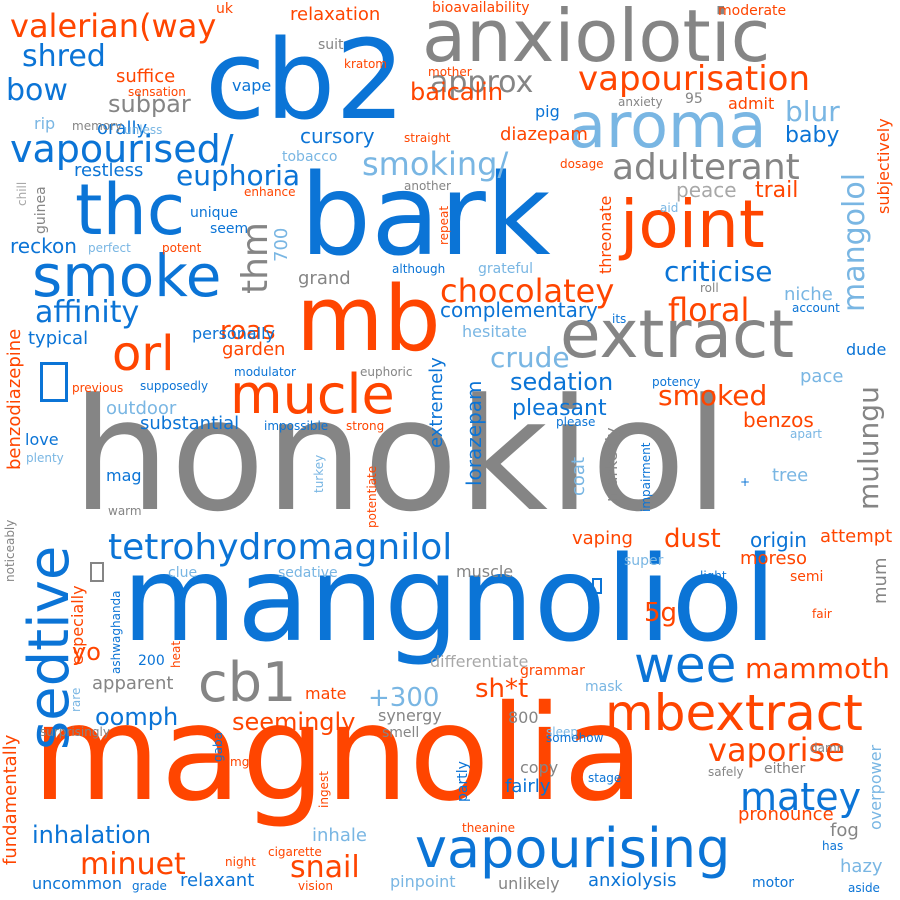 This screenshot has height=900, width=900. What do you see at coordinates (481, 8) in the screenshot?
I see `word: bioavailability` at bounding box center [481, 8].